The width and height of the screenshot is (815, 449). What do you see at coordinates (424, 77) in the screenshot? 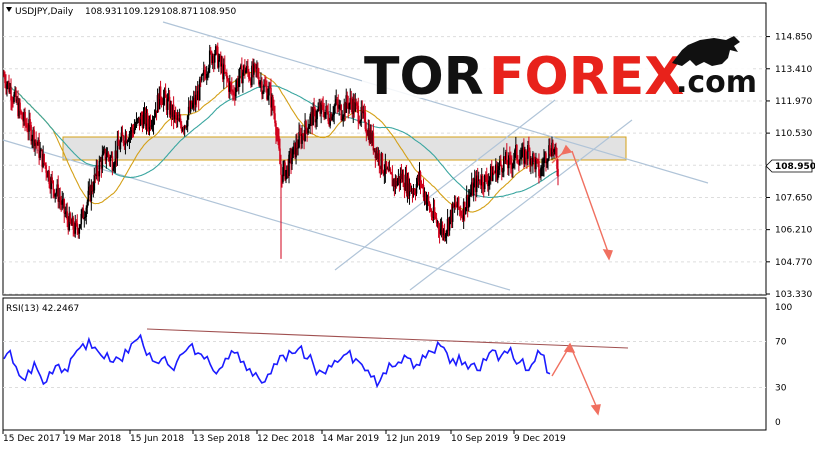
I see `logo-text-tor: TOR` at bounding box center [424, 77].